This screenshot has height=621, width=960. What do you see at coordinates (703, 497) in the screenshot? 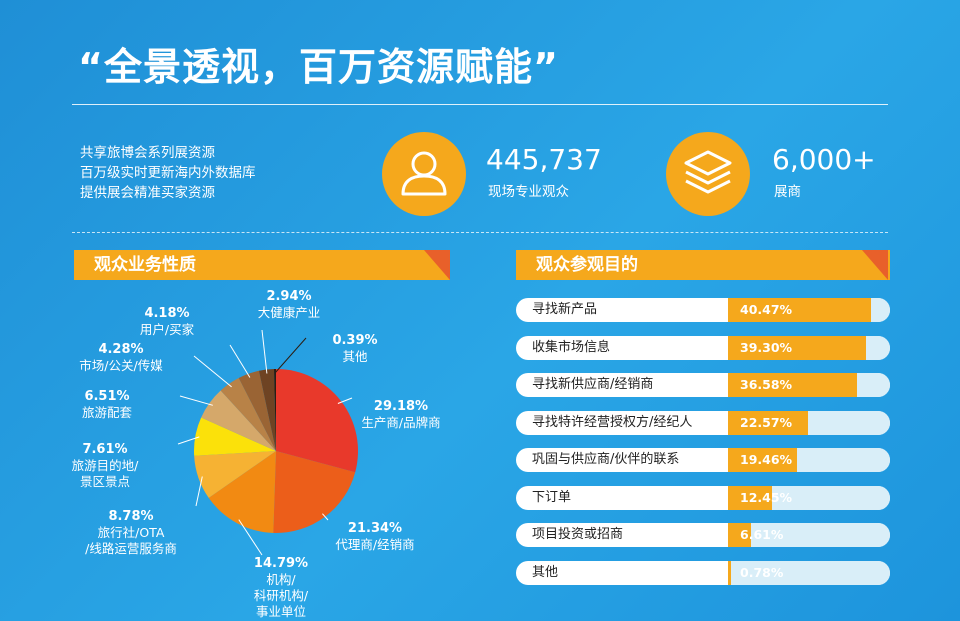
I see `bar-row: 下订单 12.45%` at bounding box center [703, 497].